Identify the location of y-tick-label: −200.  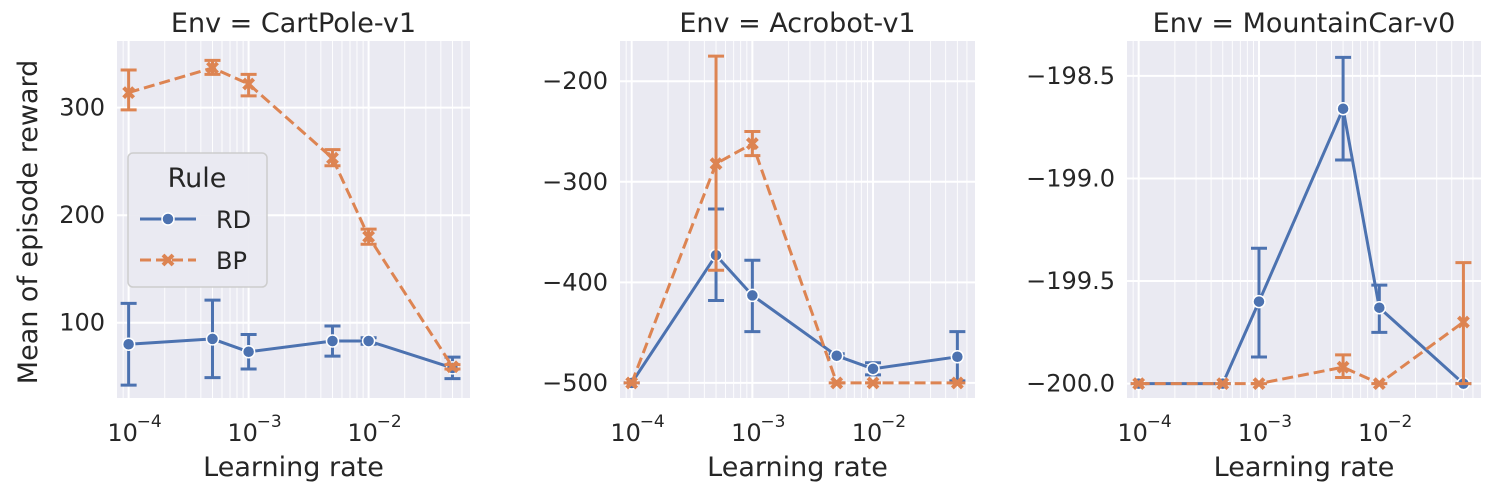
(575, 81).